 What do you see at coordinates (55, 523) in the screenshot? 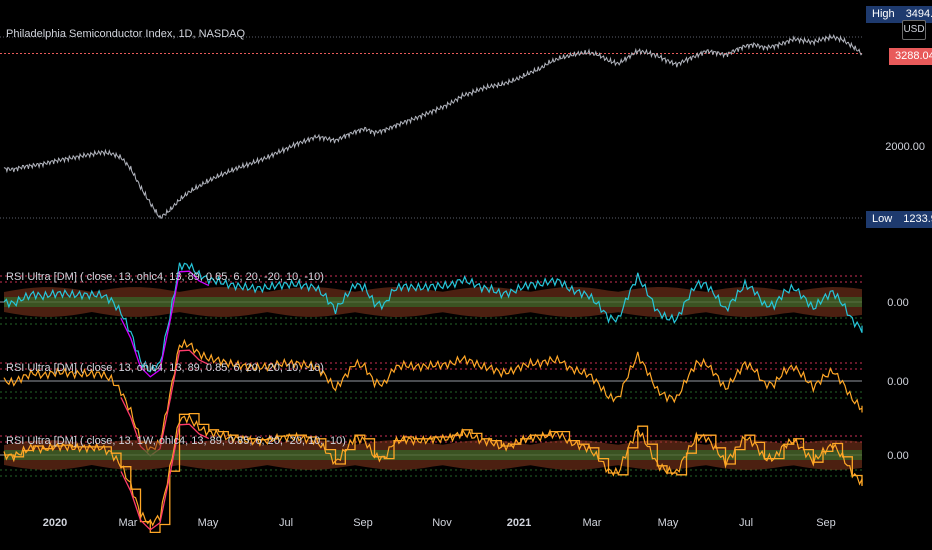
I see `x-tick-label: 2020` at bounding box center [55, 523].